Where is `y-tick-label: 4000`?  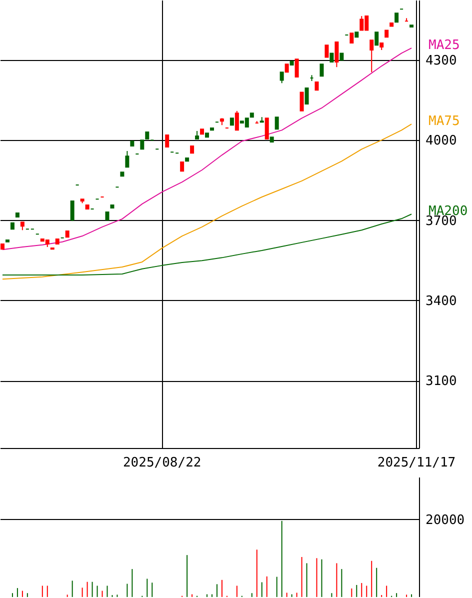
y-tick-label: 4000 is located at coordinates (441, 141).